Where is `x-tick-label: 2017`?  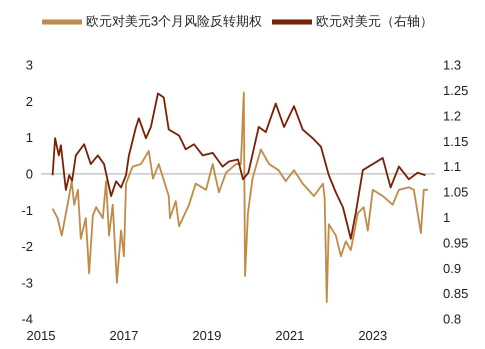 x-tick-label: 2017 is located at coordinates (123, 336).